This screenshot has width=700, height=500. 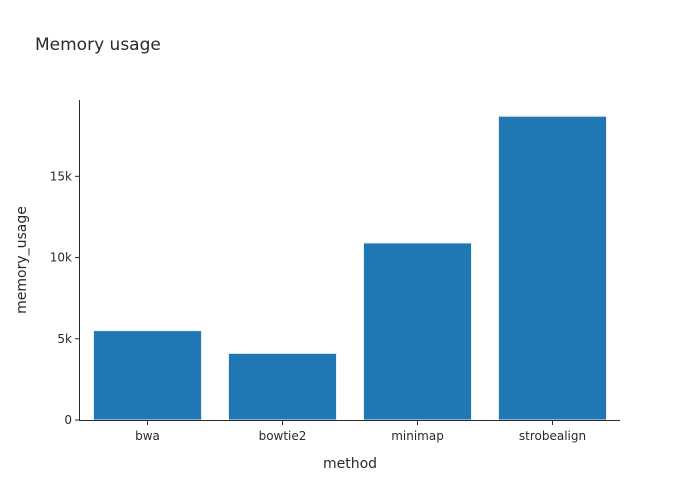 I want to click on y-tick-label: 15k, so click(x=61, y=176).